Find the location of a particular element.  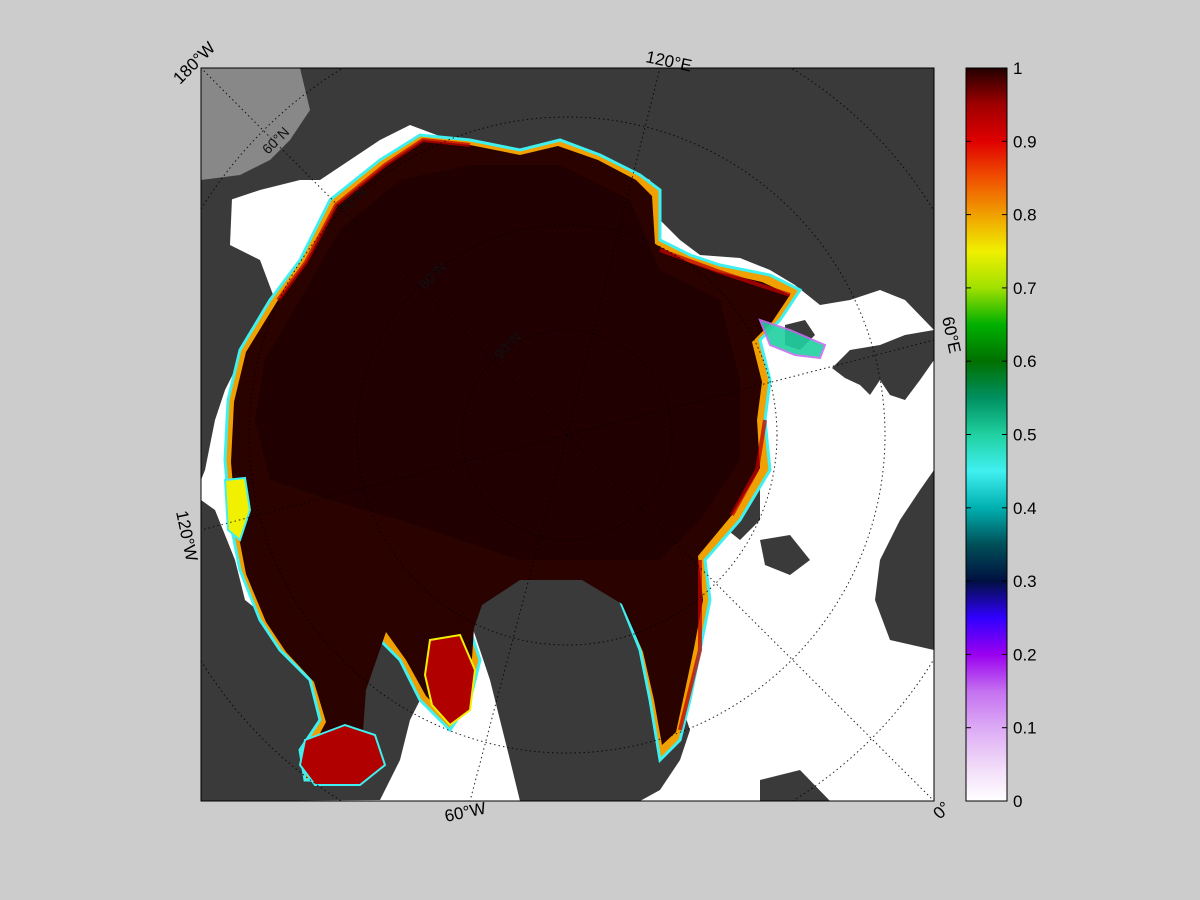

colorbar-tick-label: 0.2 is located at coordinates (1025, 654).